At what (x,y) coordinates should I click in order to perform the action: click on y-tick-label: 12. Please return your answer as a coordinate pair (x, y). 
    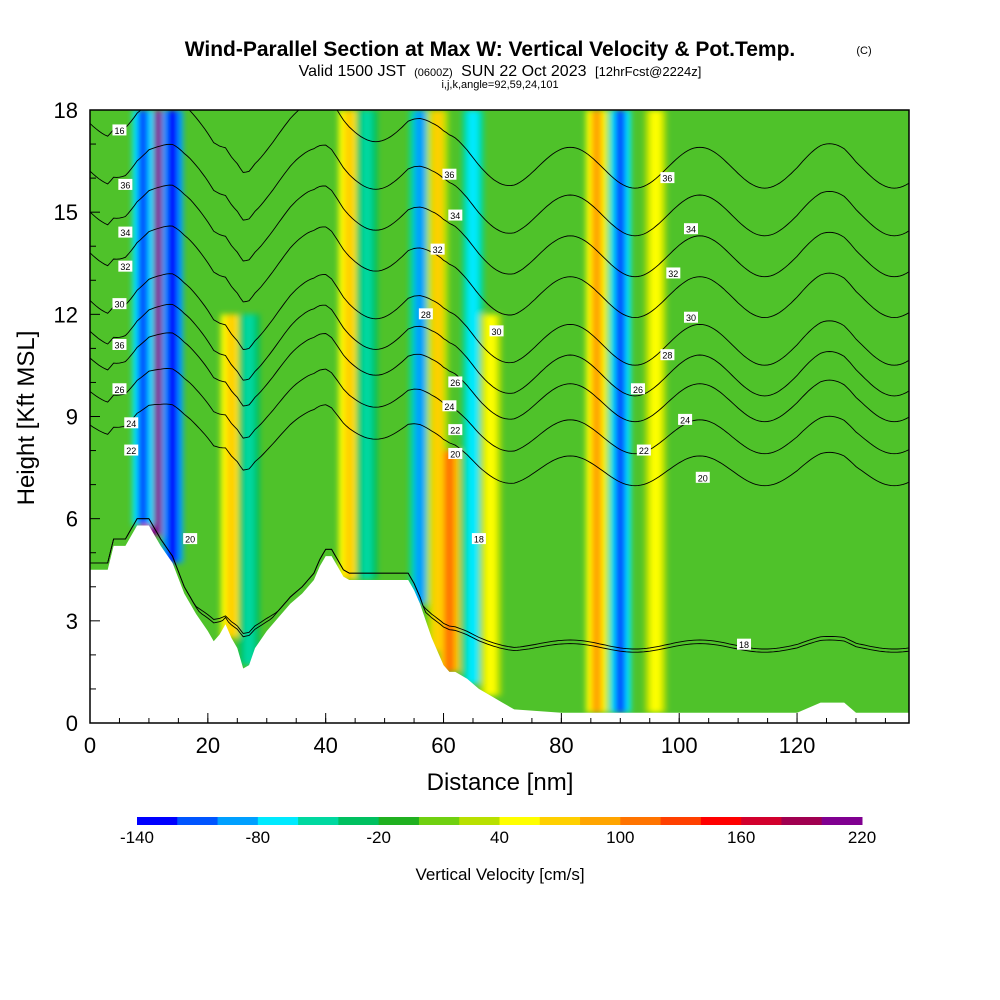
    Looking at the image, I should click on (66, 314).